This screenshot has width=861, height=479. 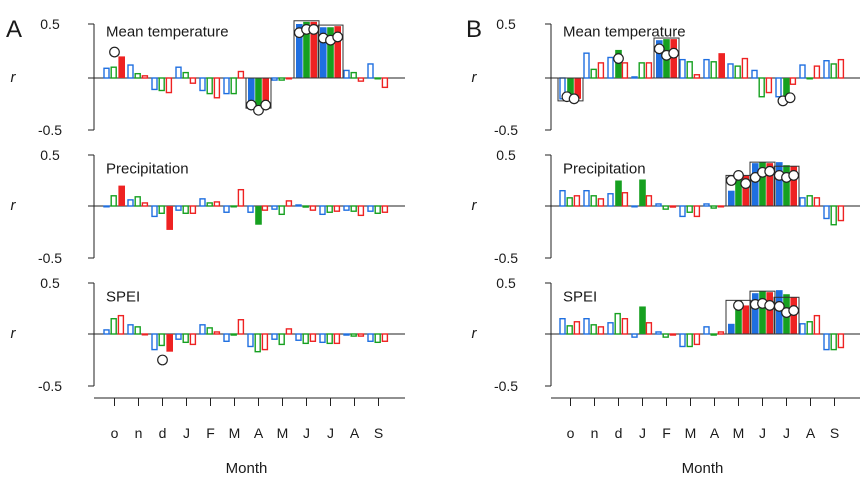 I want to click on panel-letter: A, so click(x=14, y=29).